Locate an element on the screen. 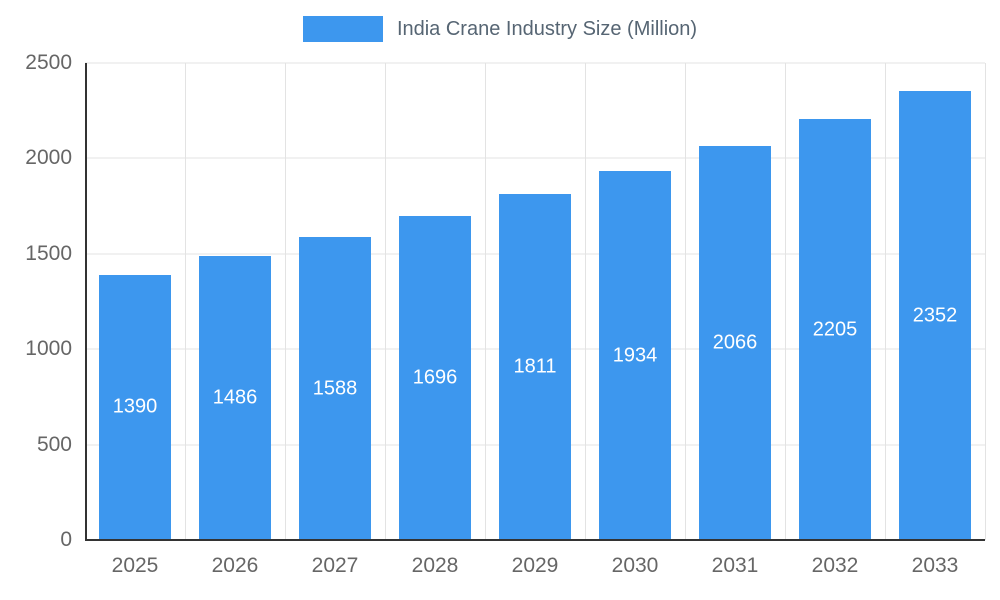 The image size is (1000, 600). bar: 2352 is located at coordinates (935, 315).